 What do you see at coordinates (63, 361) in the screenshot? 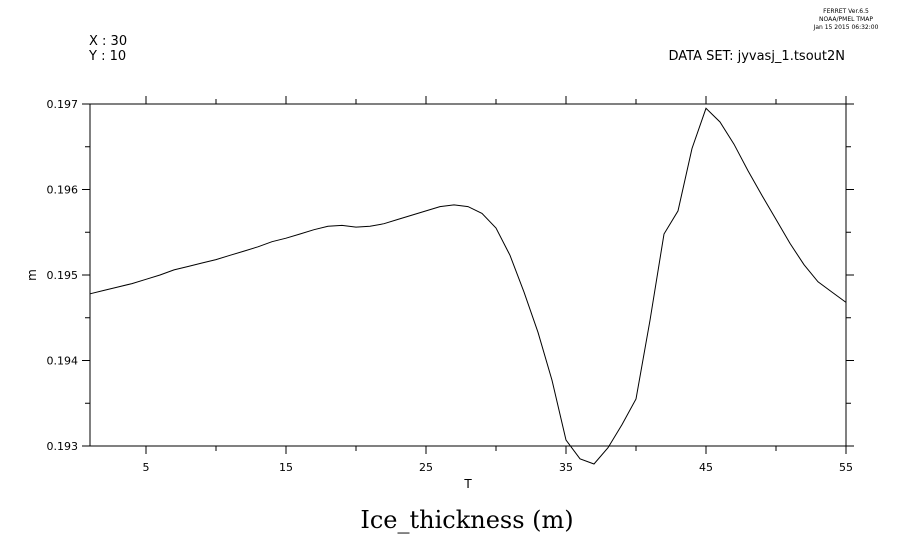
I see `y-tick-label: 0.194` at bounding box center [63, 361].